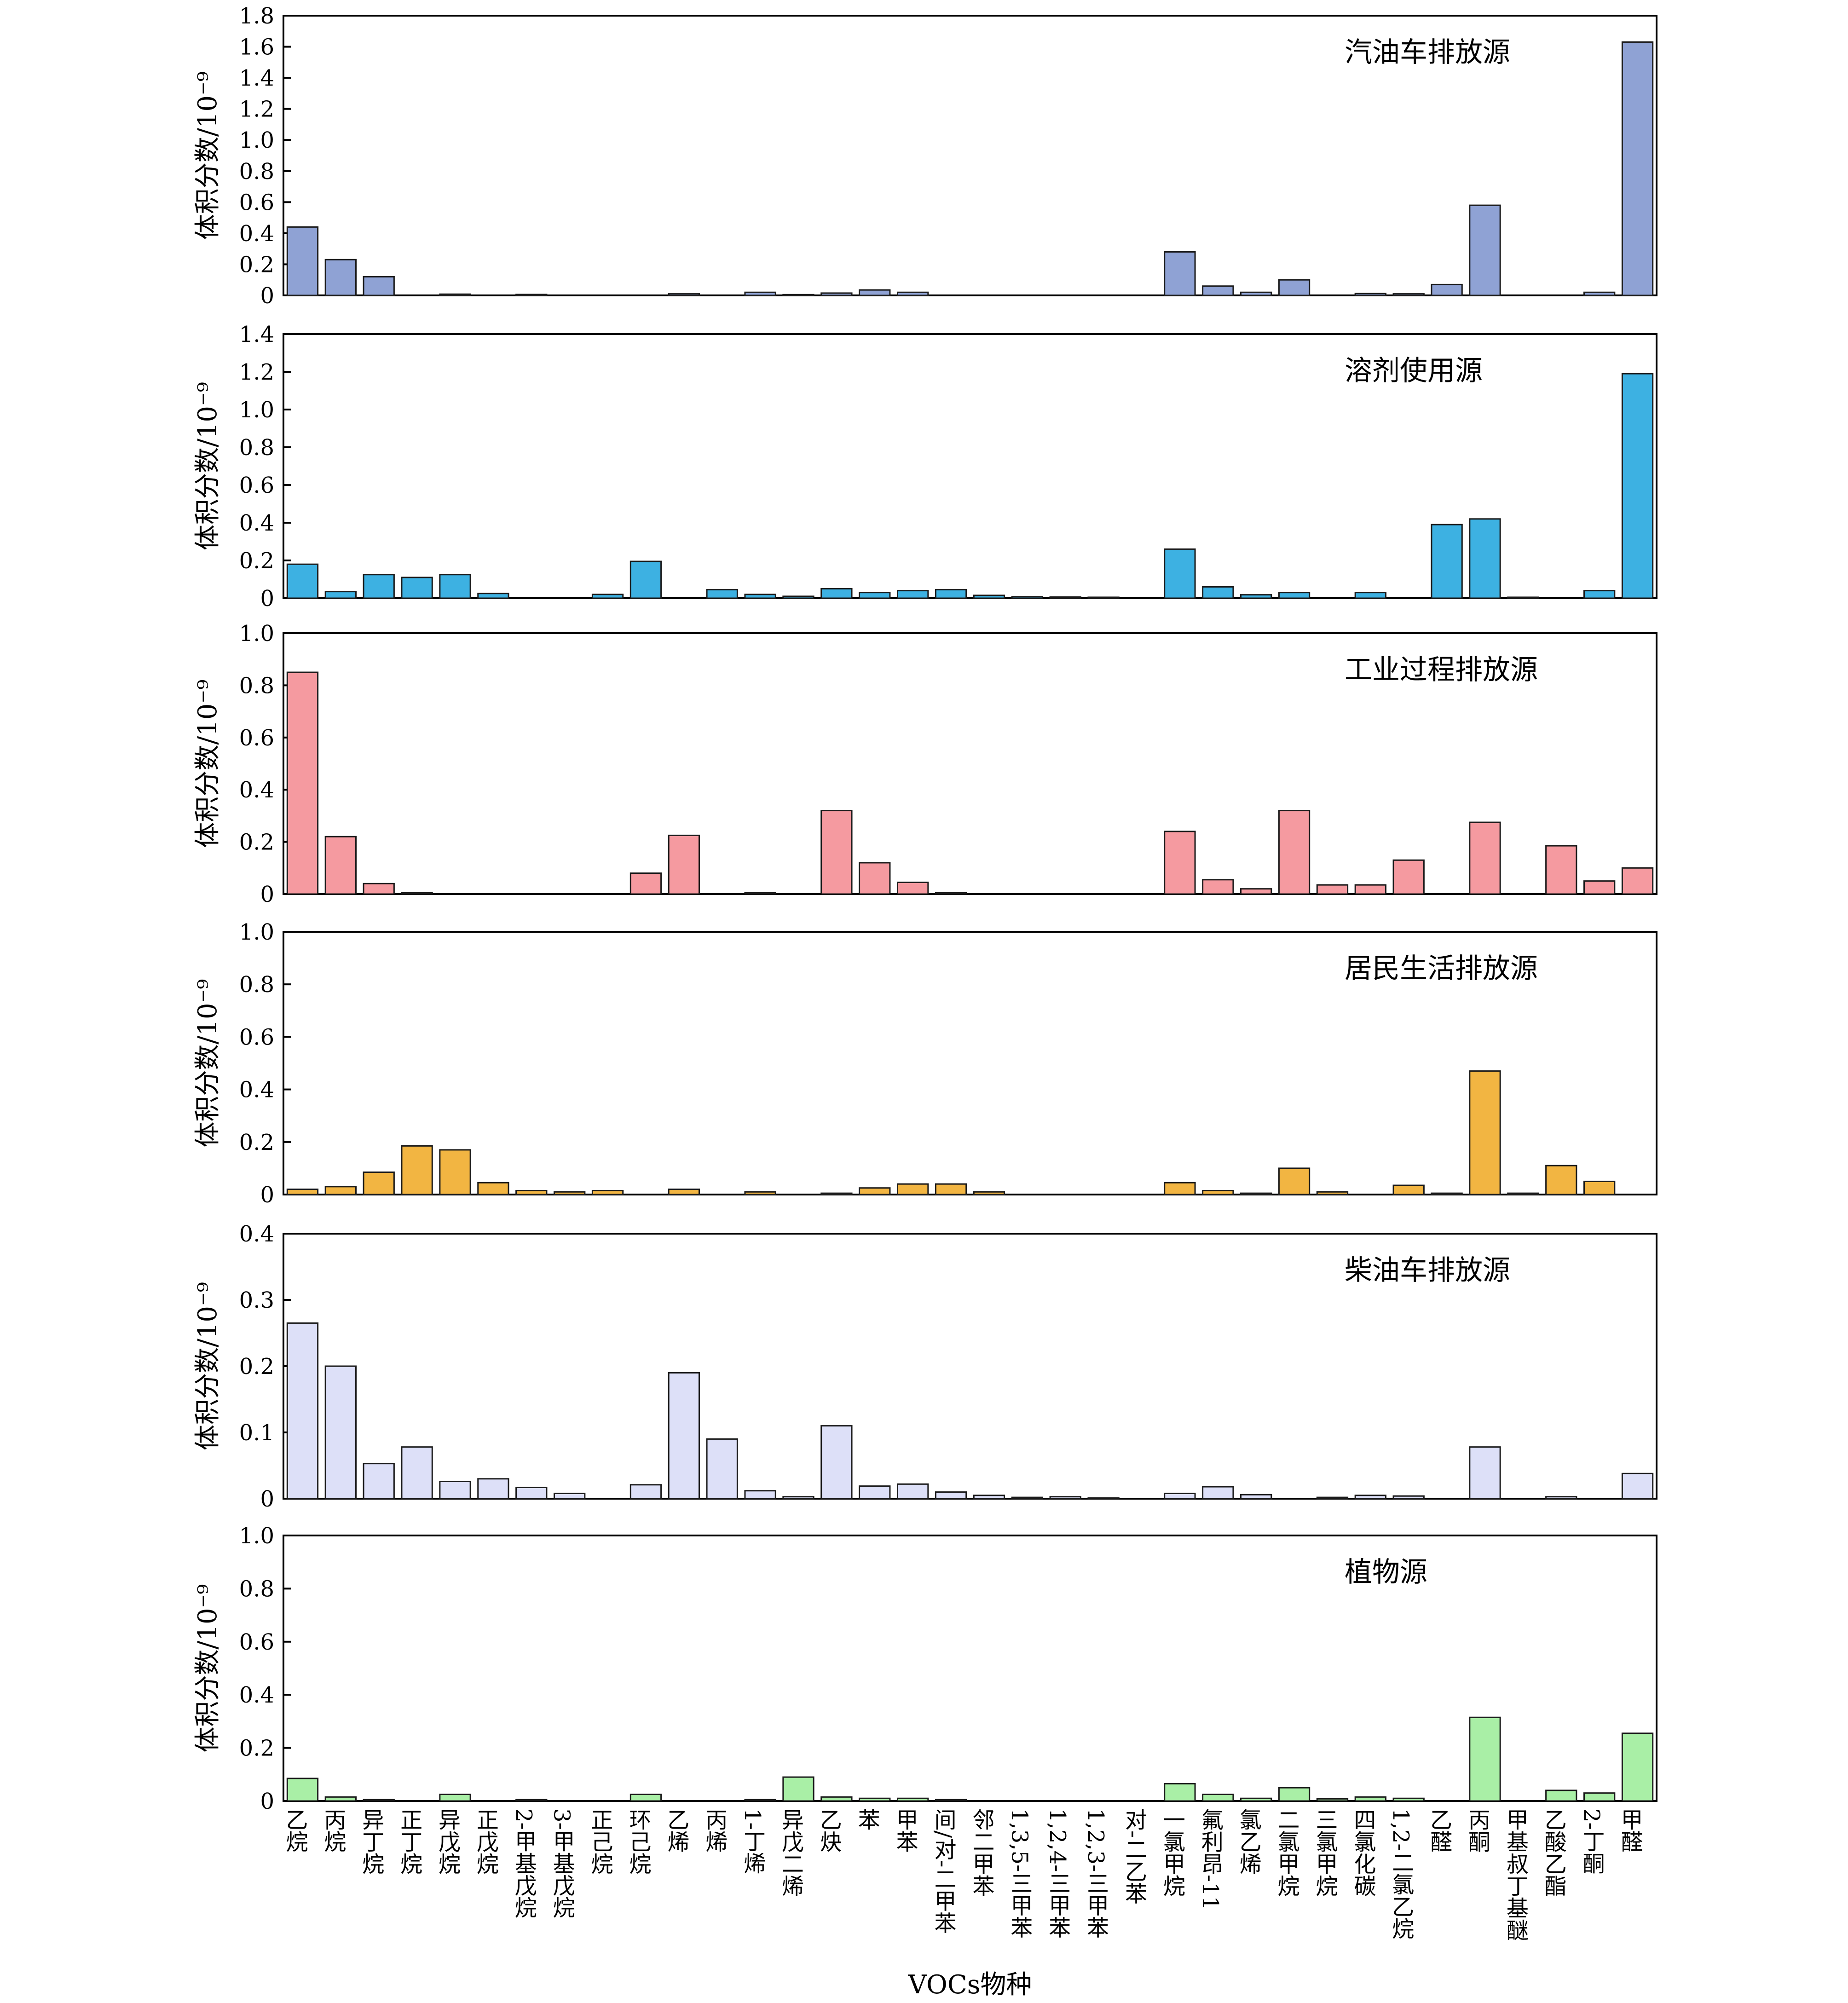 Image resolution: width=1848 pixels, height=2003 pixels. I want to click on bar-正丁烷, so click(417, 588).